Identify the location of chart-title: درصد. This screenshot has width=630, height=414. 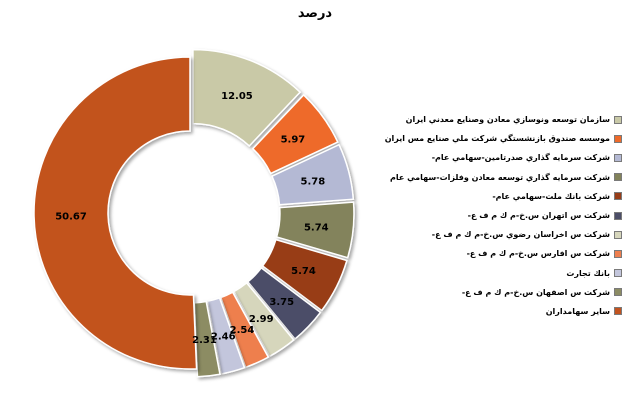
(315, 13).